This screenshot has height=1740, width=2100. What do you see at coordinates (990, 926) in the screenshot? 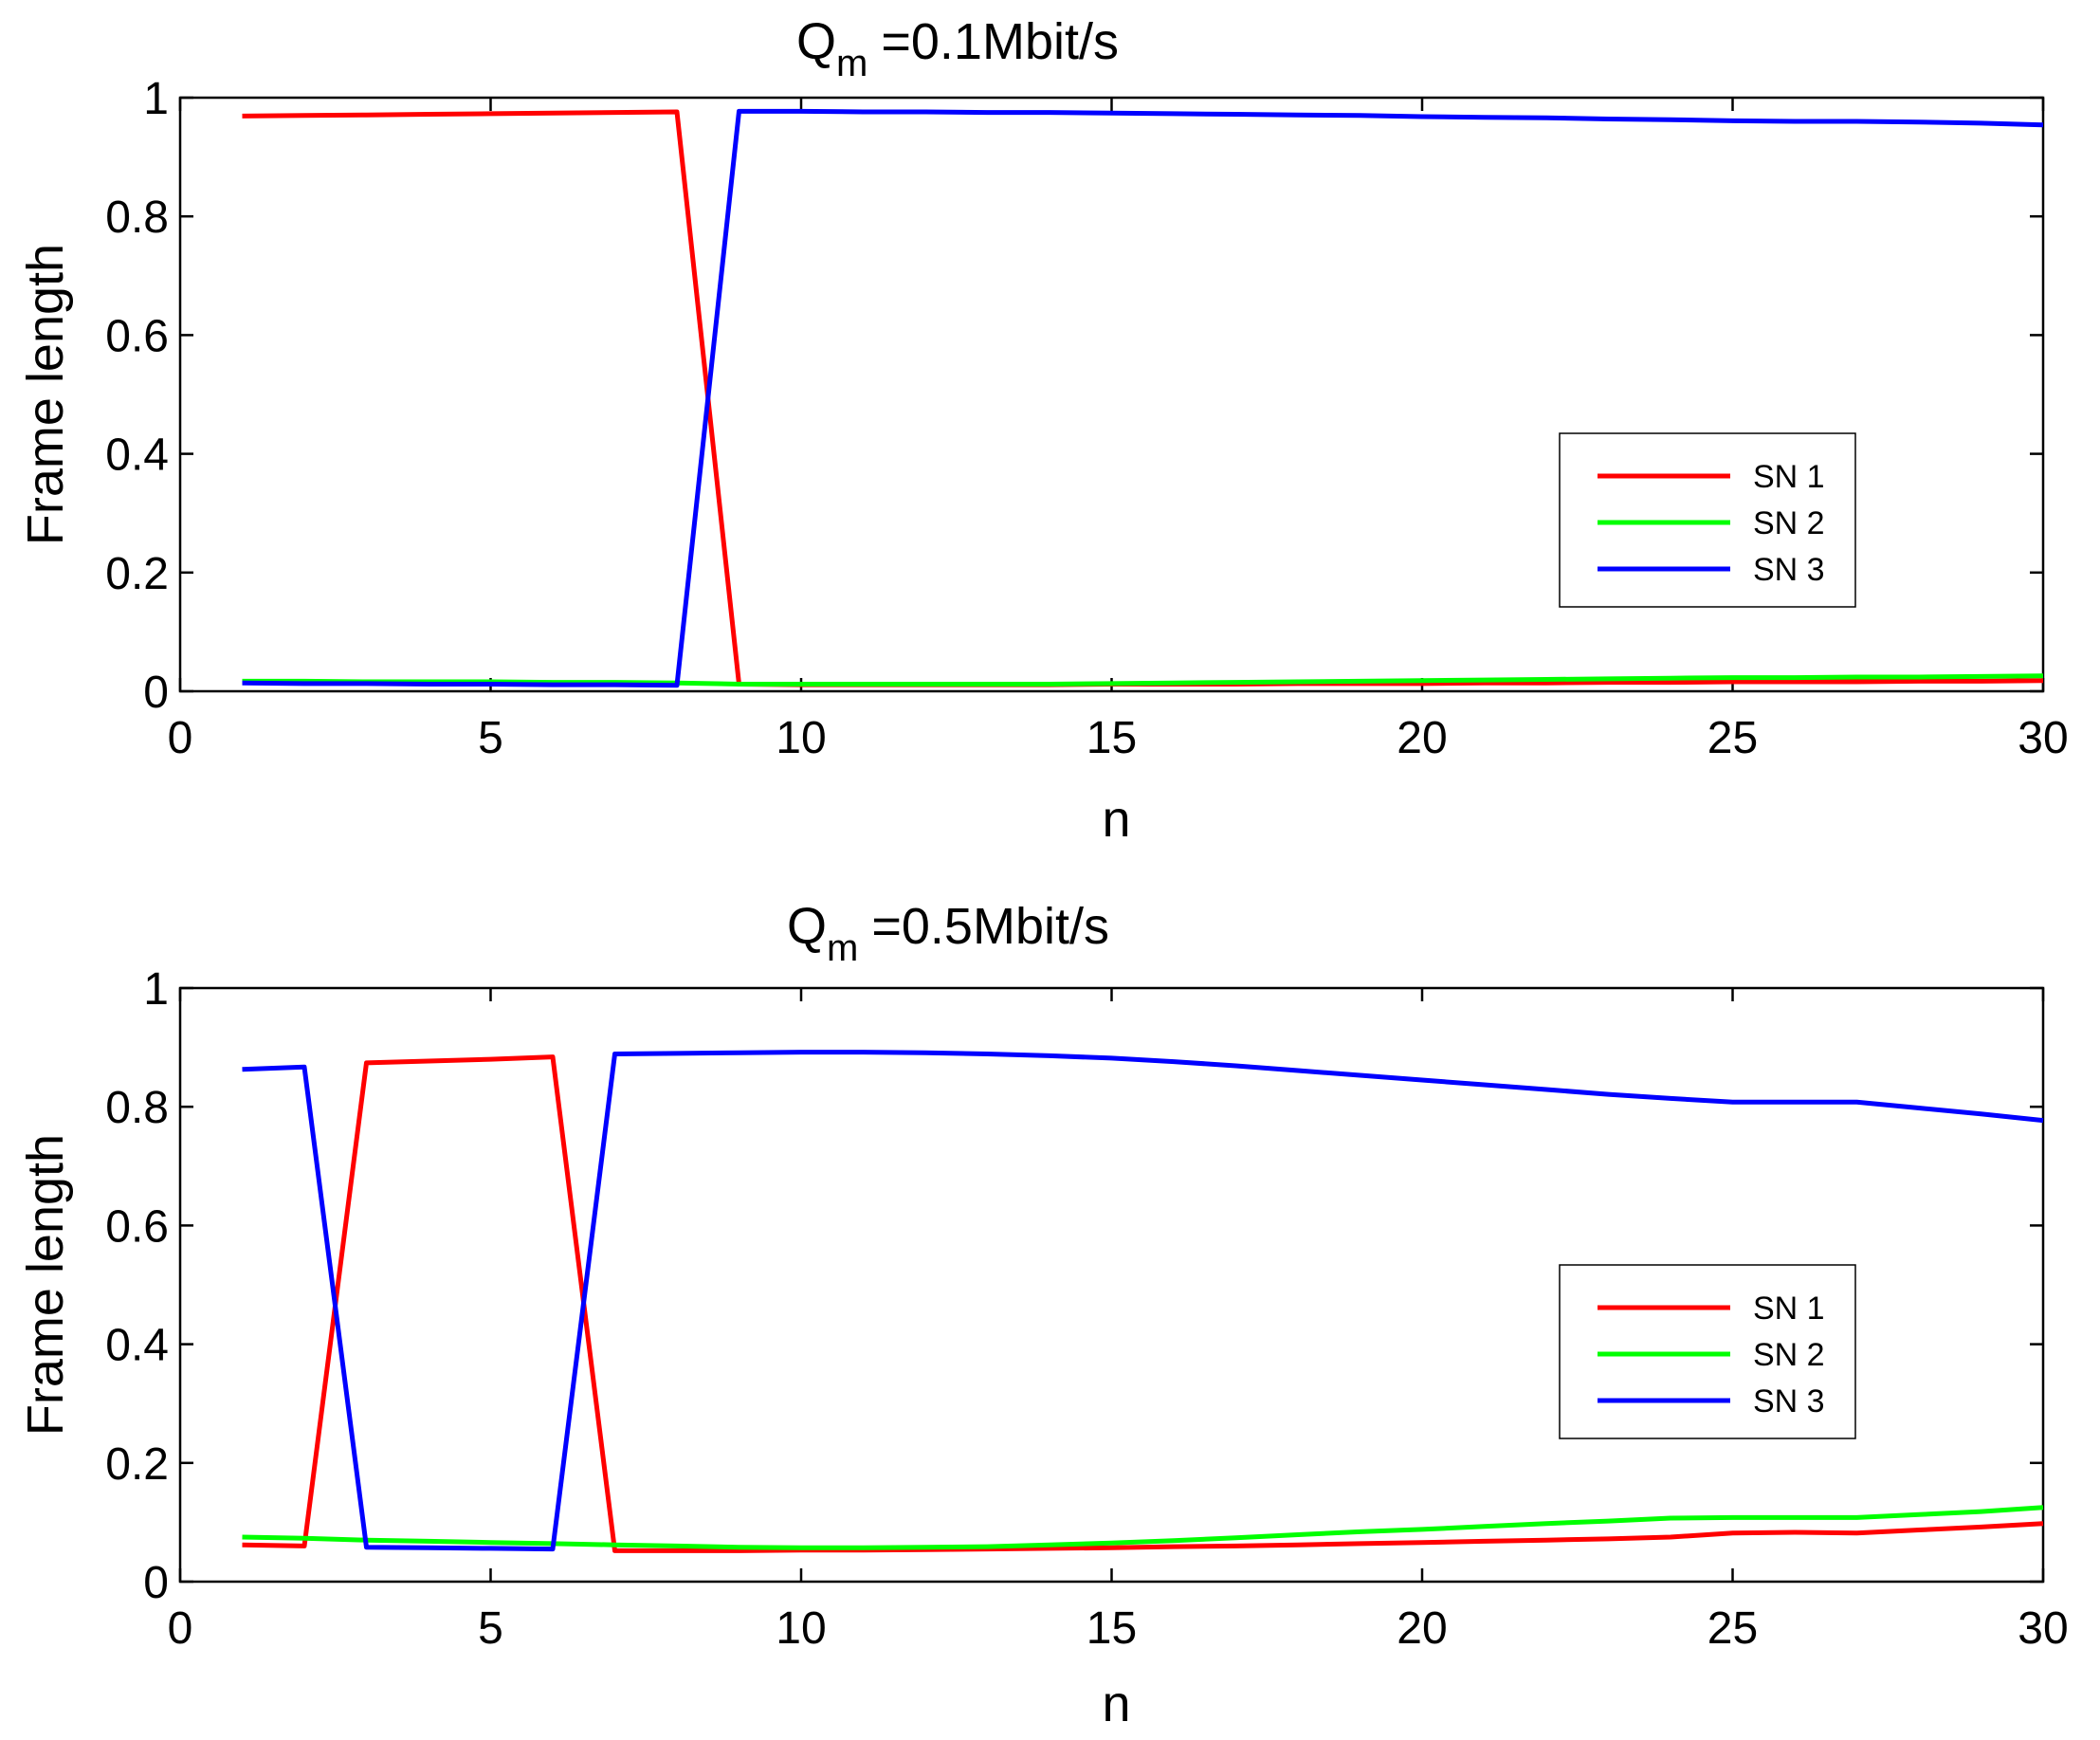
I see `title-value: =0.5Mbit/s` at bounding box center [990, 926].